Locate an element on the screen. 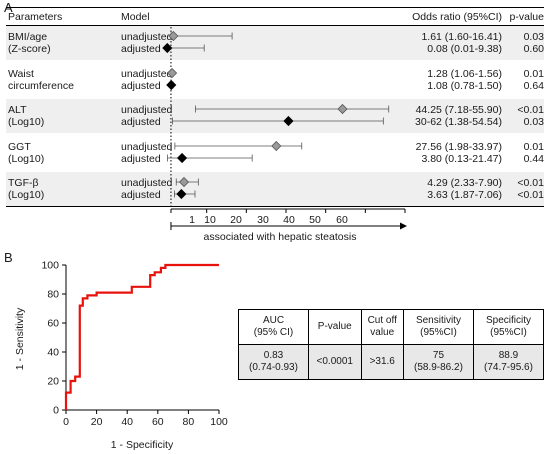 Image resolution: width=550 pixels, height=454 pixels. roc-table-value-cell: 75 (58.9-86.2) is located at coordinates (438, 362).